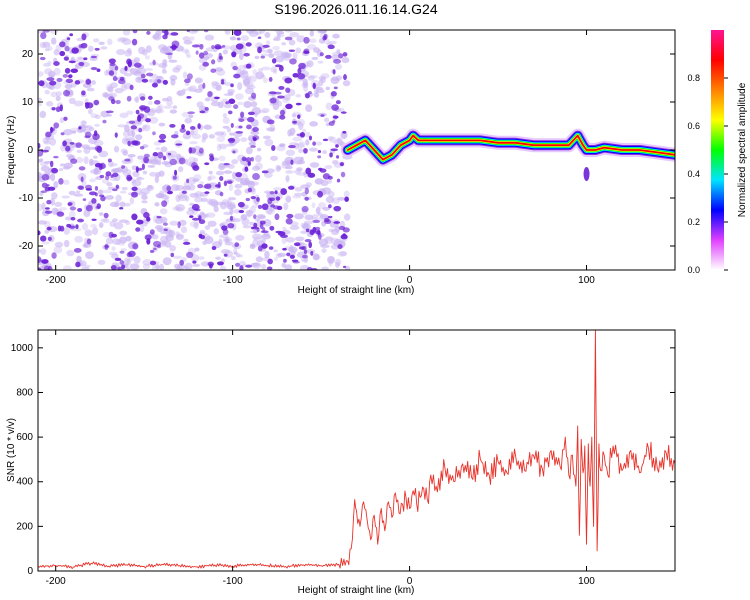 The width and height of the screenshot is (750, 600). I want to click on colorbar-tick-label: 0.4, so click(693, 174).